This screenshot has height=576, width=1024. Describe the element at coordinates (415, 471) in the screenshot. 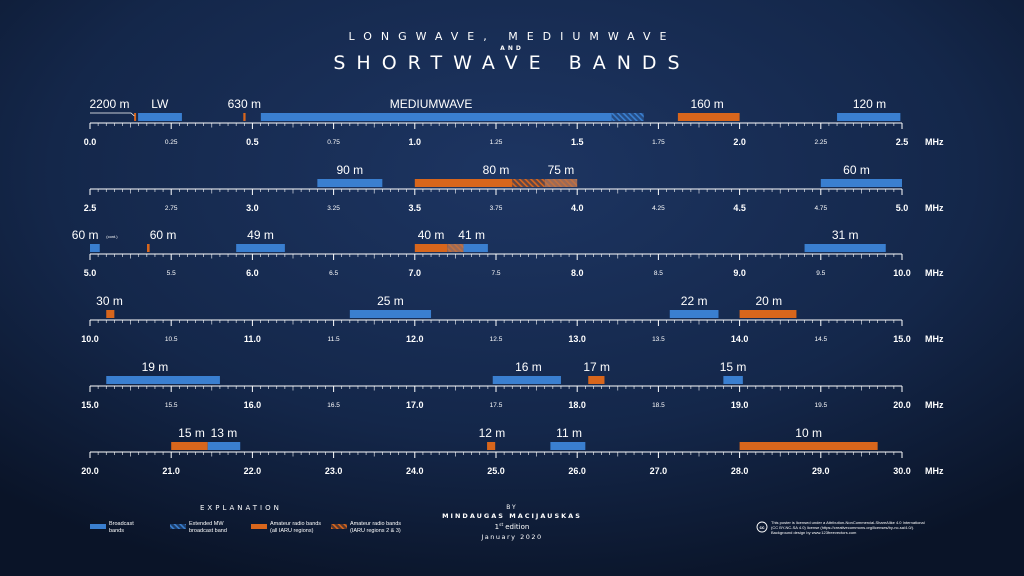

I see `tick-label: 24.0` at that location.